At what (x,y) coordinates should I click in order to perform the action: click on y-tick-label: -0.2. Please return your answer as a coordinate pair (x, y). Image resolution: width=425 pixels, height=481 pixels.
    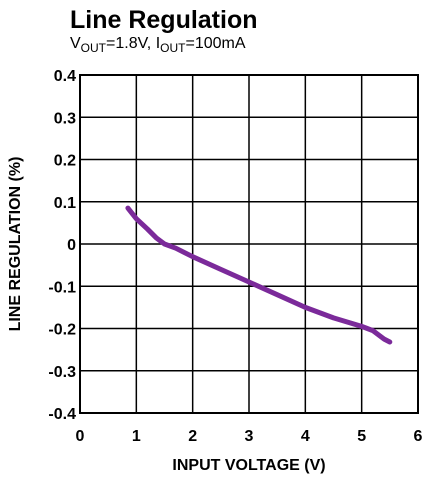
    Looking at the image, I should click on (62, 330).